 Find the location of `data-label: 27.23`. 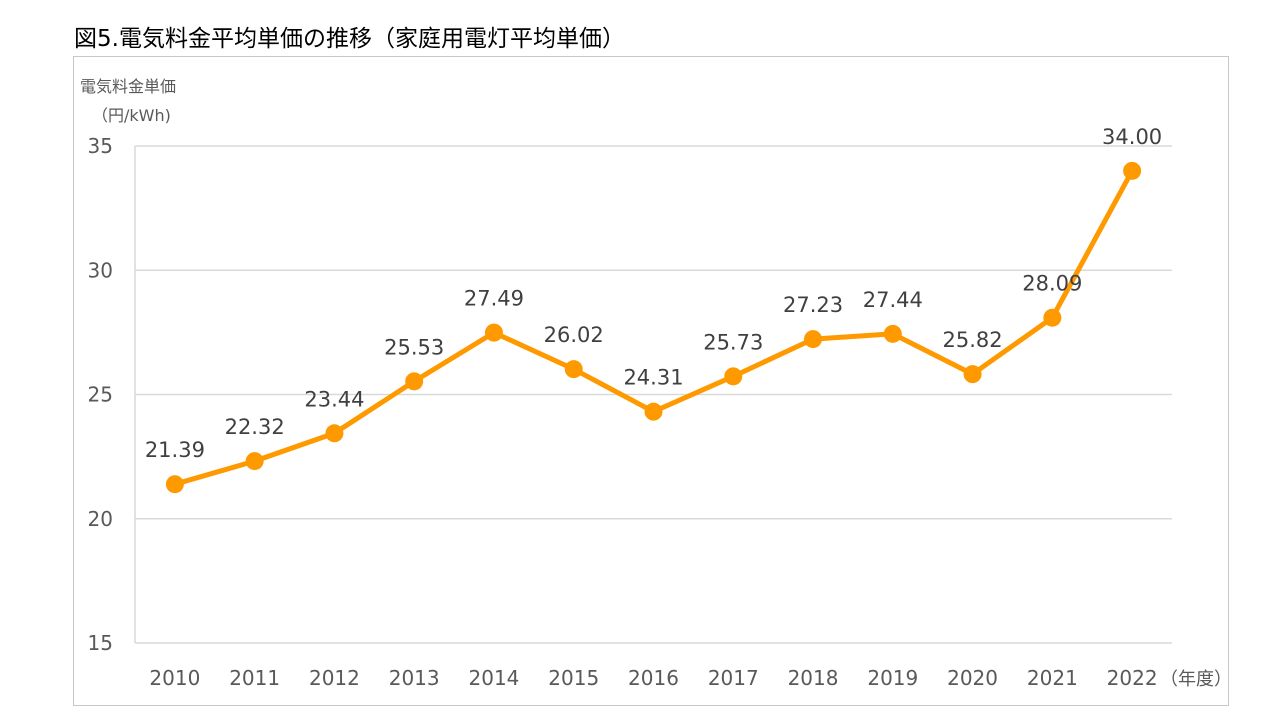

data-label: 27.23 is located at coordinates (813, 305).